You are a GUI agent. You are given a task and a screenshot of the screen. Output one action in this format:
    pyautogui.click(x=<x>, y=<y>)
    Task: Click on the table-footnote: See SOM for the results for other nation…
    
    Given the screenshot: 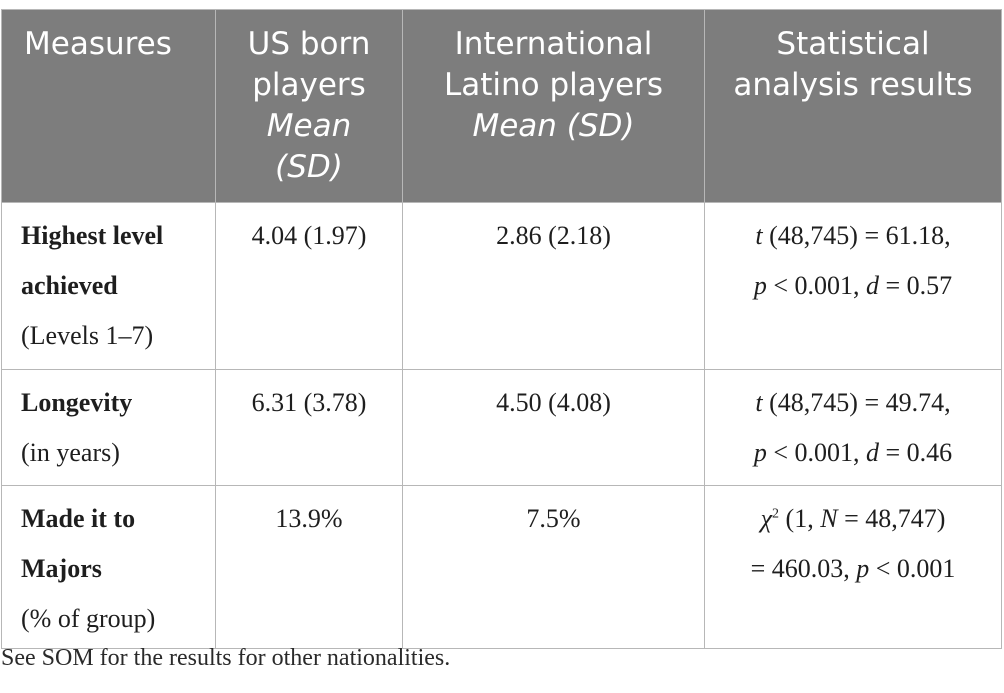 What is the action you would take?
    pyautogui.click(x=226, y=658)
    